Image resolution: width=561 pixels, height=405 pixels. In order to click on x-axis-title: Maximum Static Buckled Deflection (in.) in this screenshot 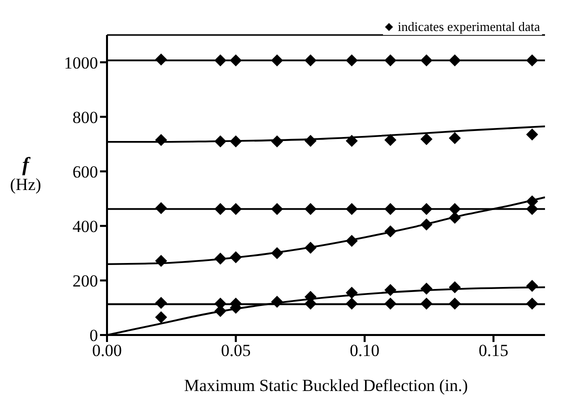, I will do `click(326, 385)`.